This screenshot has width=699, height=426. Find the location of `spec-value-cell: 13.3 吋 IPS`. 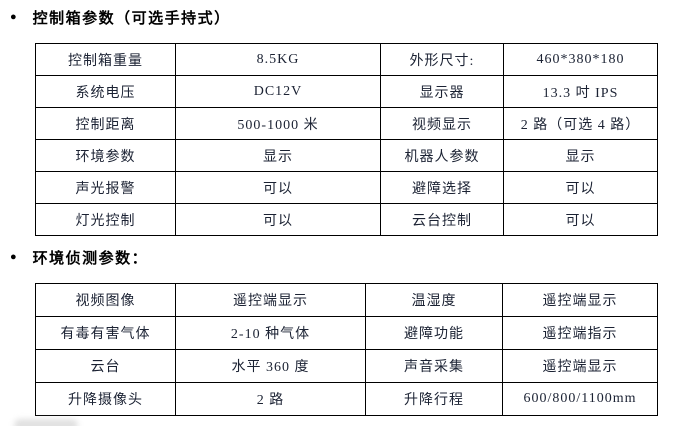

spec-value-cell: 13.3 吋 IPS is located at coordinates (580, 91).